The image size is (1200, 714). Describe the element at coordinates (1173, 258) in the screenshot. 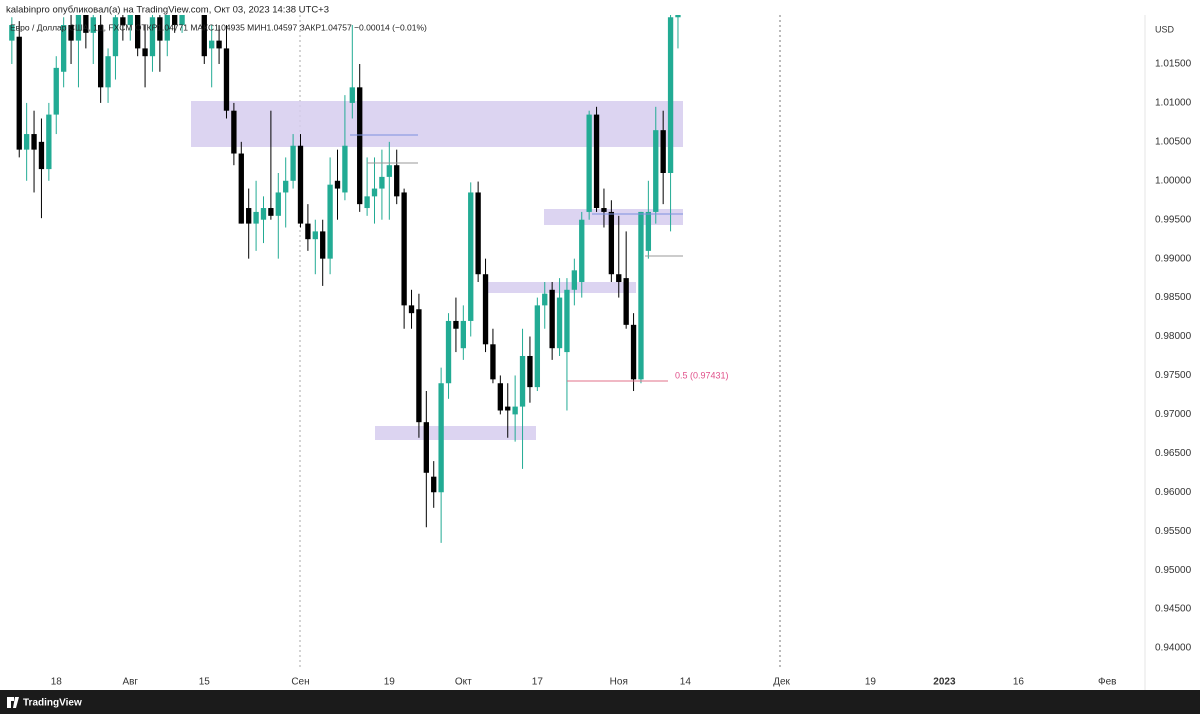

I see `y-tick-label: 0.99000` at that location.